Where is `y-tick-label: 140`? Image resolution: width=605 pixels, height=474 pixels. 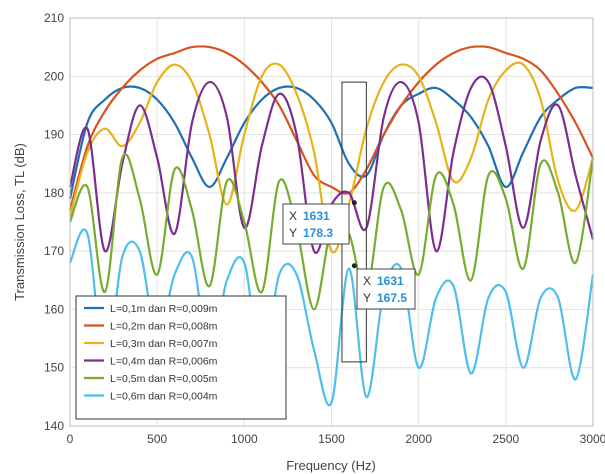 y-tick-label: 140 is located at coordinates (54, 426).